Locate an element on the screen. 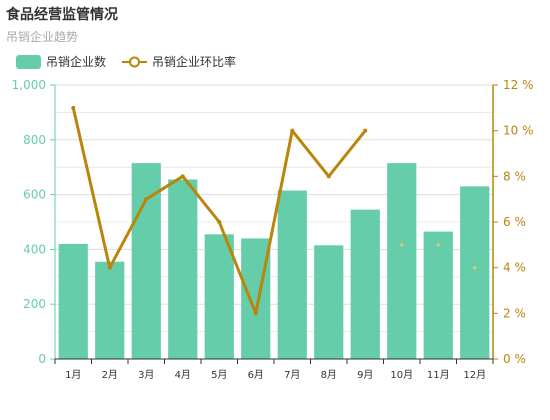 The width and height of the screenshot is (550, 420). legend-item-line-series: 吊销企业环比率 is located at coordinates (179, 61).